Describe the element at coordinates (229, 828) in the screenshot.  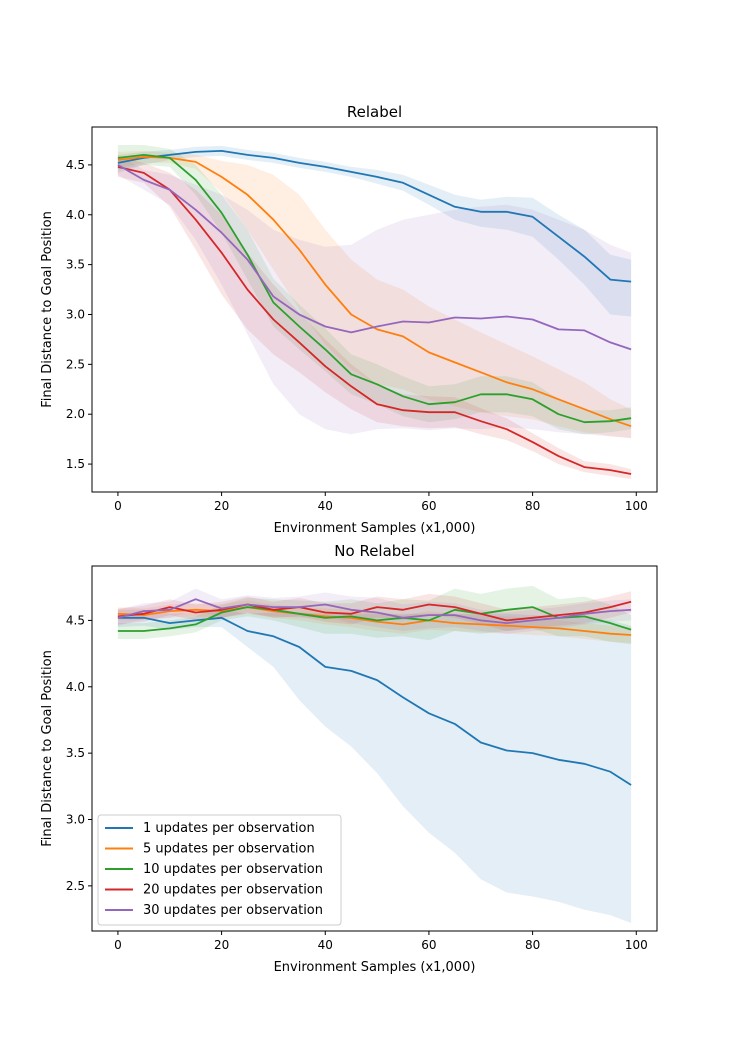
I see `legend-label-1-update: 1 updates per observation` at that location.